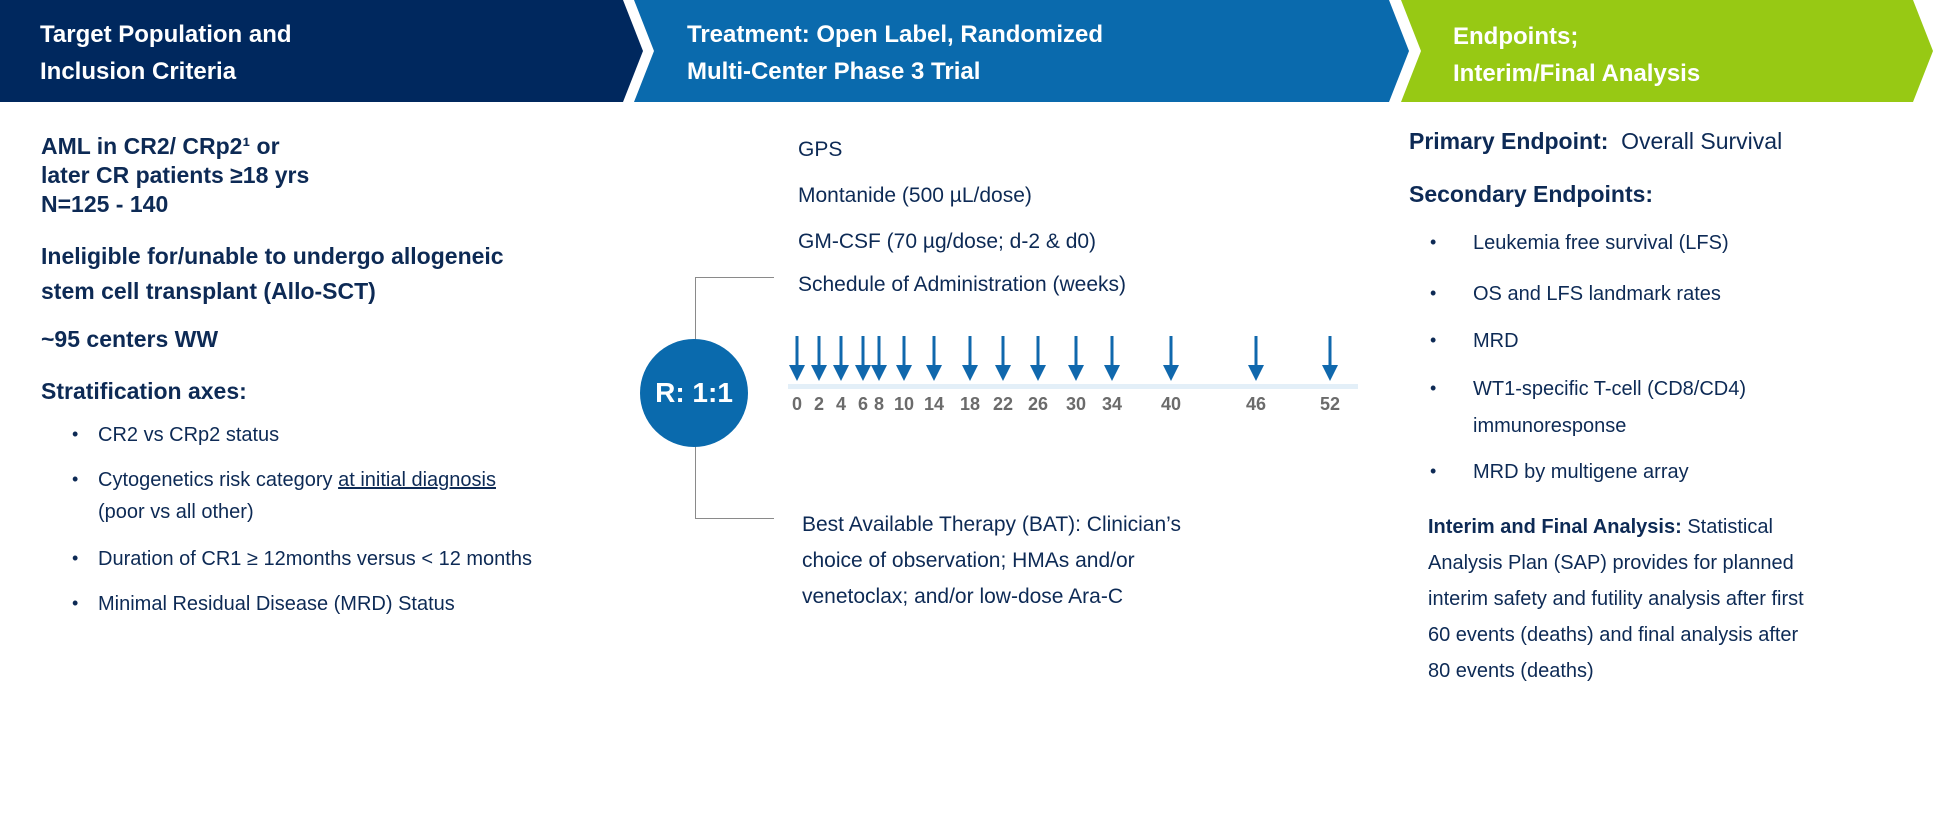 The image size is (1933, 823). I want to click on secondary-item: Leukemia free survival (LFS), so click(1601, 243).